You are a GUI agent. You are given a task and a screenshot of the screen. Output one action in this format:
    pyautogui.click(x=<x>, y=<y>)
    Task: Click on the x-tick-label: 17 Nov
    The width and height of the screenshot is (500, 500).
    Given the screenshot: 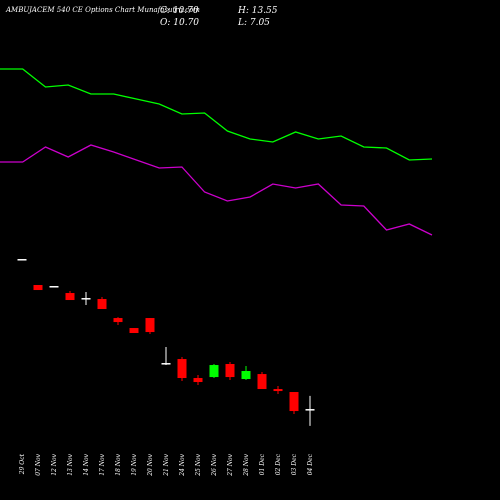 What is the action you would take?
    pyautogui.click(x=102, y=464)
    